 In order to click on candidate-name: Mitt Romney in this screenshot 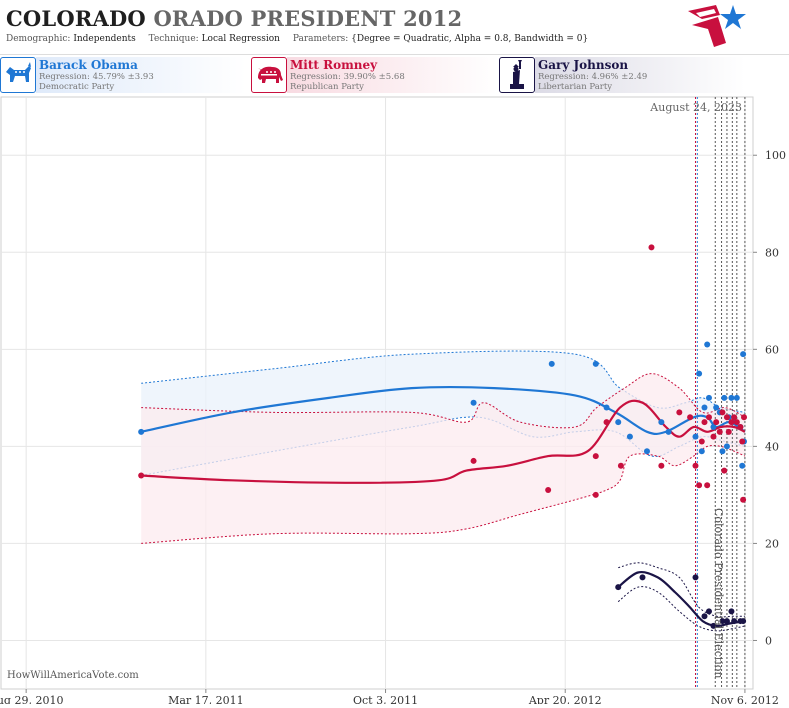, I will do `click(334, 65)`.